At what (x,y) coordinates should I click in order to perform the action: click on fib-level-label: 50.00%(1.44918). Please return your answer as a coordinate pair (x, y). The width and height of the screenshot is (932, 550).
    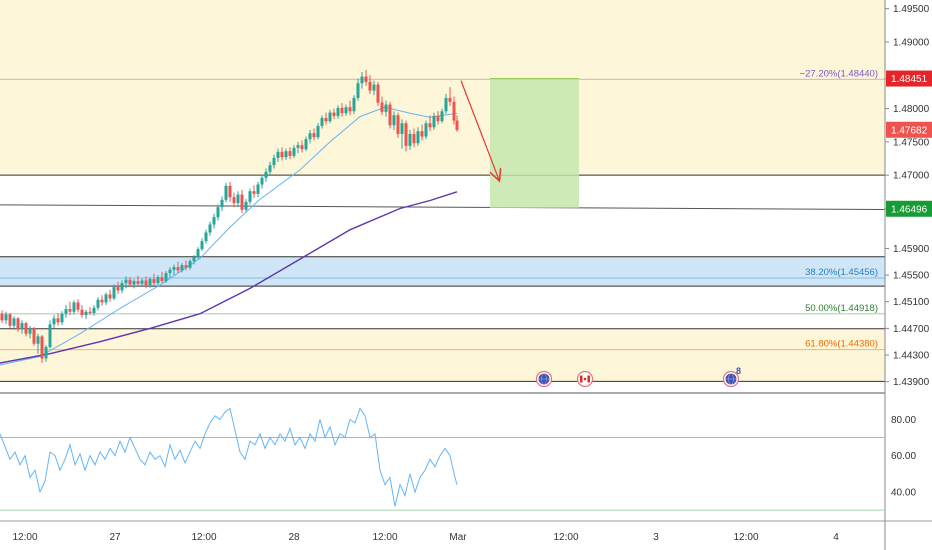
    Looking at the image, I should click on (841, 308).